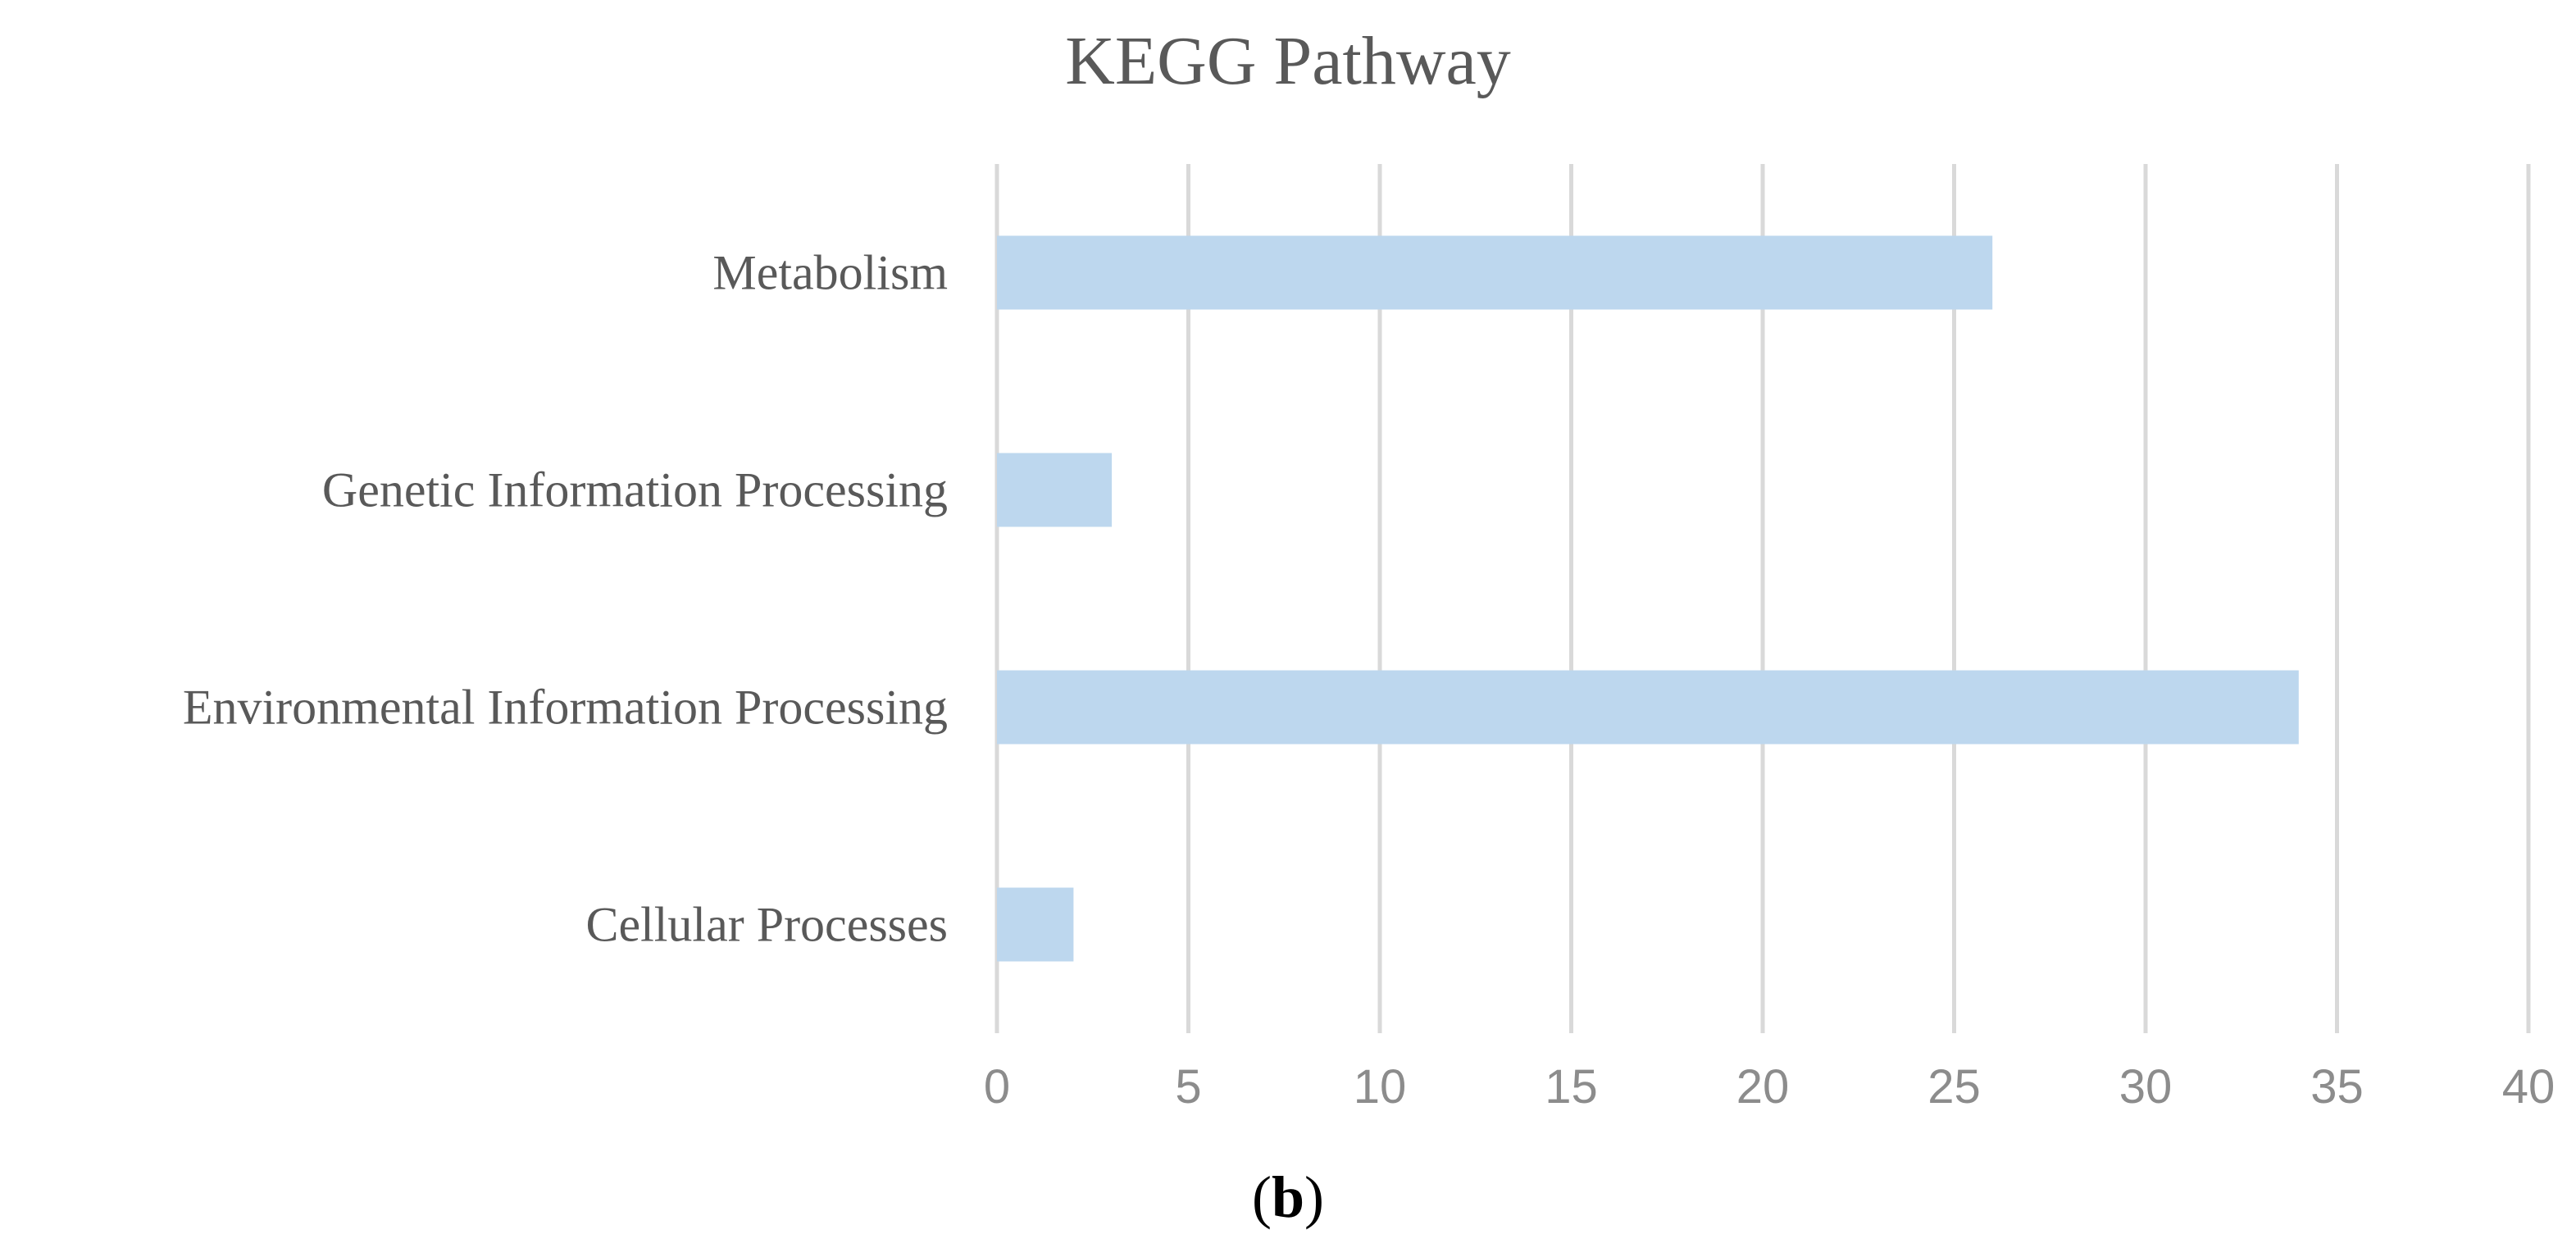 Image resolution: width=2576 pixels, height=1248 pixels. I want to click on category-label: Environmental Information Processing, so click(565, 708).